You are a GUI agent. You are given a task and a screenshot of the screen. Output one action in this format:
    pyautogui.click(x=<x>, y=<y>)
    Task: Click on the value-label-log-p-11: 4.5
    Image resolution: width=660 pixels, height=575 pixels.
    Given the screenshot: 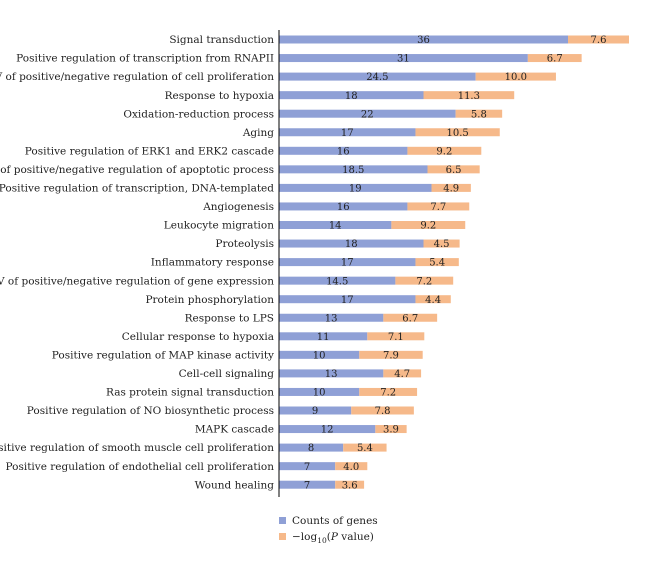 What is the action you would take?
    pyautogui.click(x=442, y=244)
    